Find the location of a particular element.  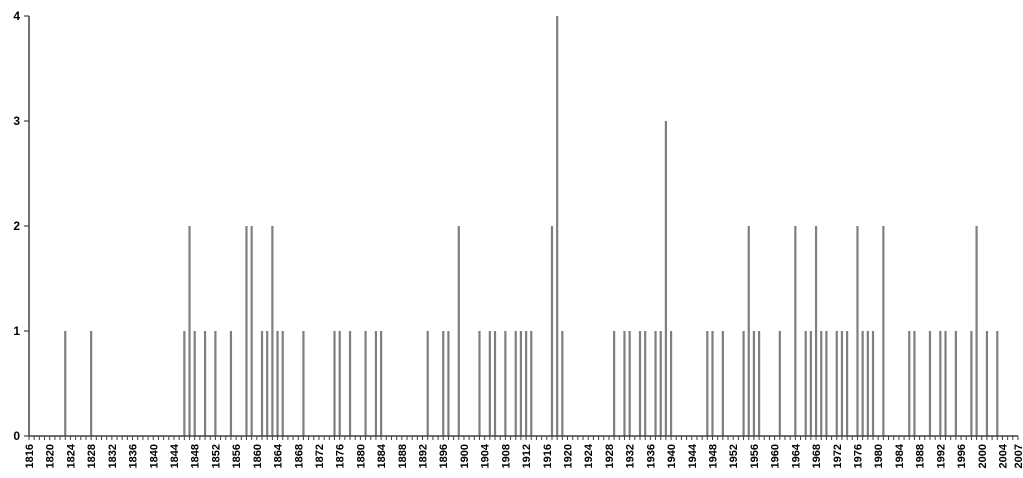

y-tick: 2 is located at coordinates (21, 226).